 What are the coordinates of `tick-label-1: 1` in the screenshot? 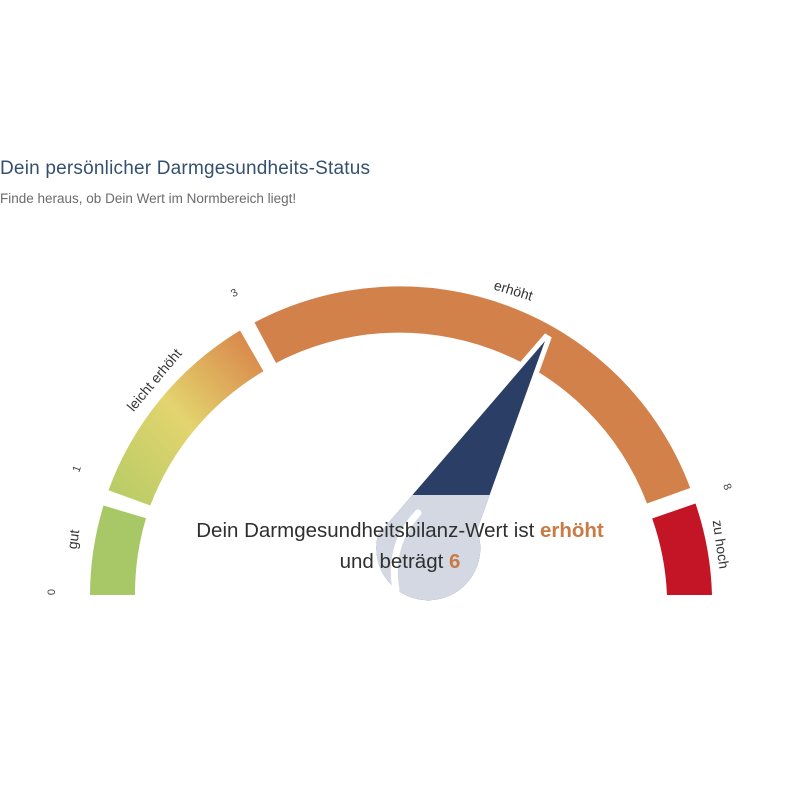 It's located at (76, 469).